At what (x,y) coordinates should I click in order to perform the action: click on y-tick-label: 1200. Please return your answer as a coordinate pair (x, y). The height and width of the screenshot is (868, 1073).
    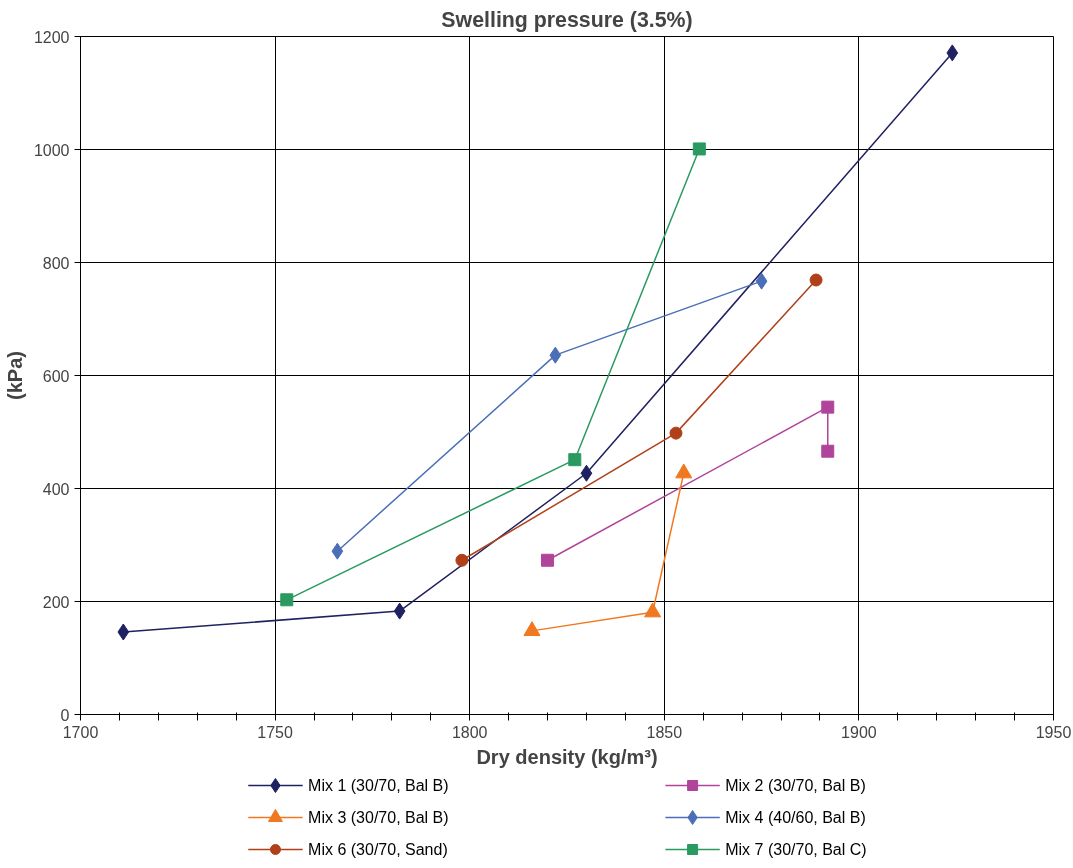
    Looking at the image, I should click on (51, 37).